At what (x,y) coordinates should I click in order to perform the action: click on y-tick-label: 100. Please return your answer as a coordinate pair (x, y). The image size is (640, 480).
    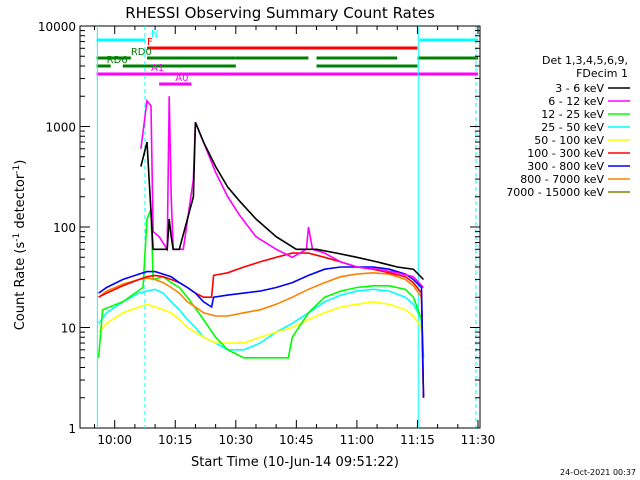
    Looking at the image, I should click on (64, 228).